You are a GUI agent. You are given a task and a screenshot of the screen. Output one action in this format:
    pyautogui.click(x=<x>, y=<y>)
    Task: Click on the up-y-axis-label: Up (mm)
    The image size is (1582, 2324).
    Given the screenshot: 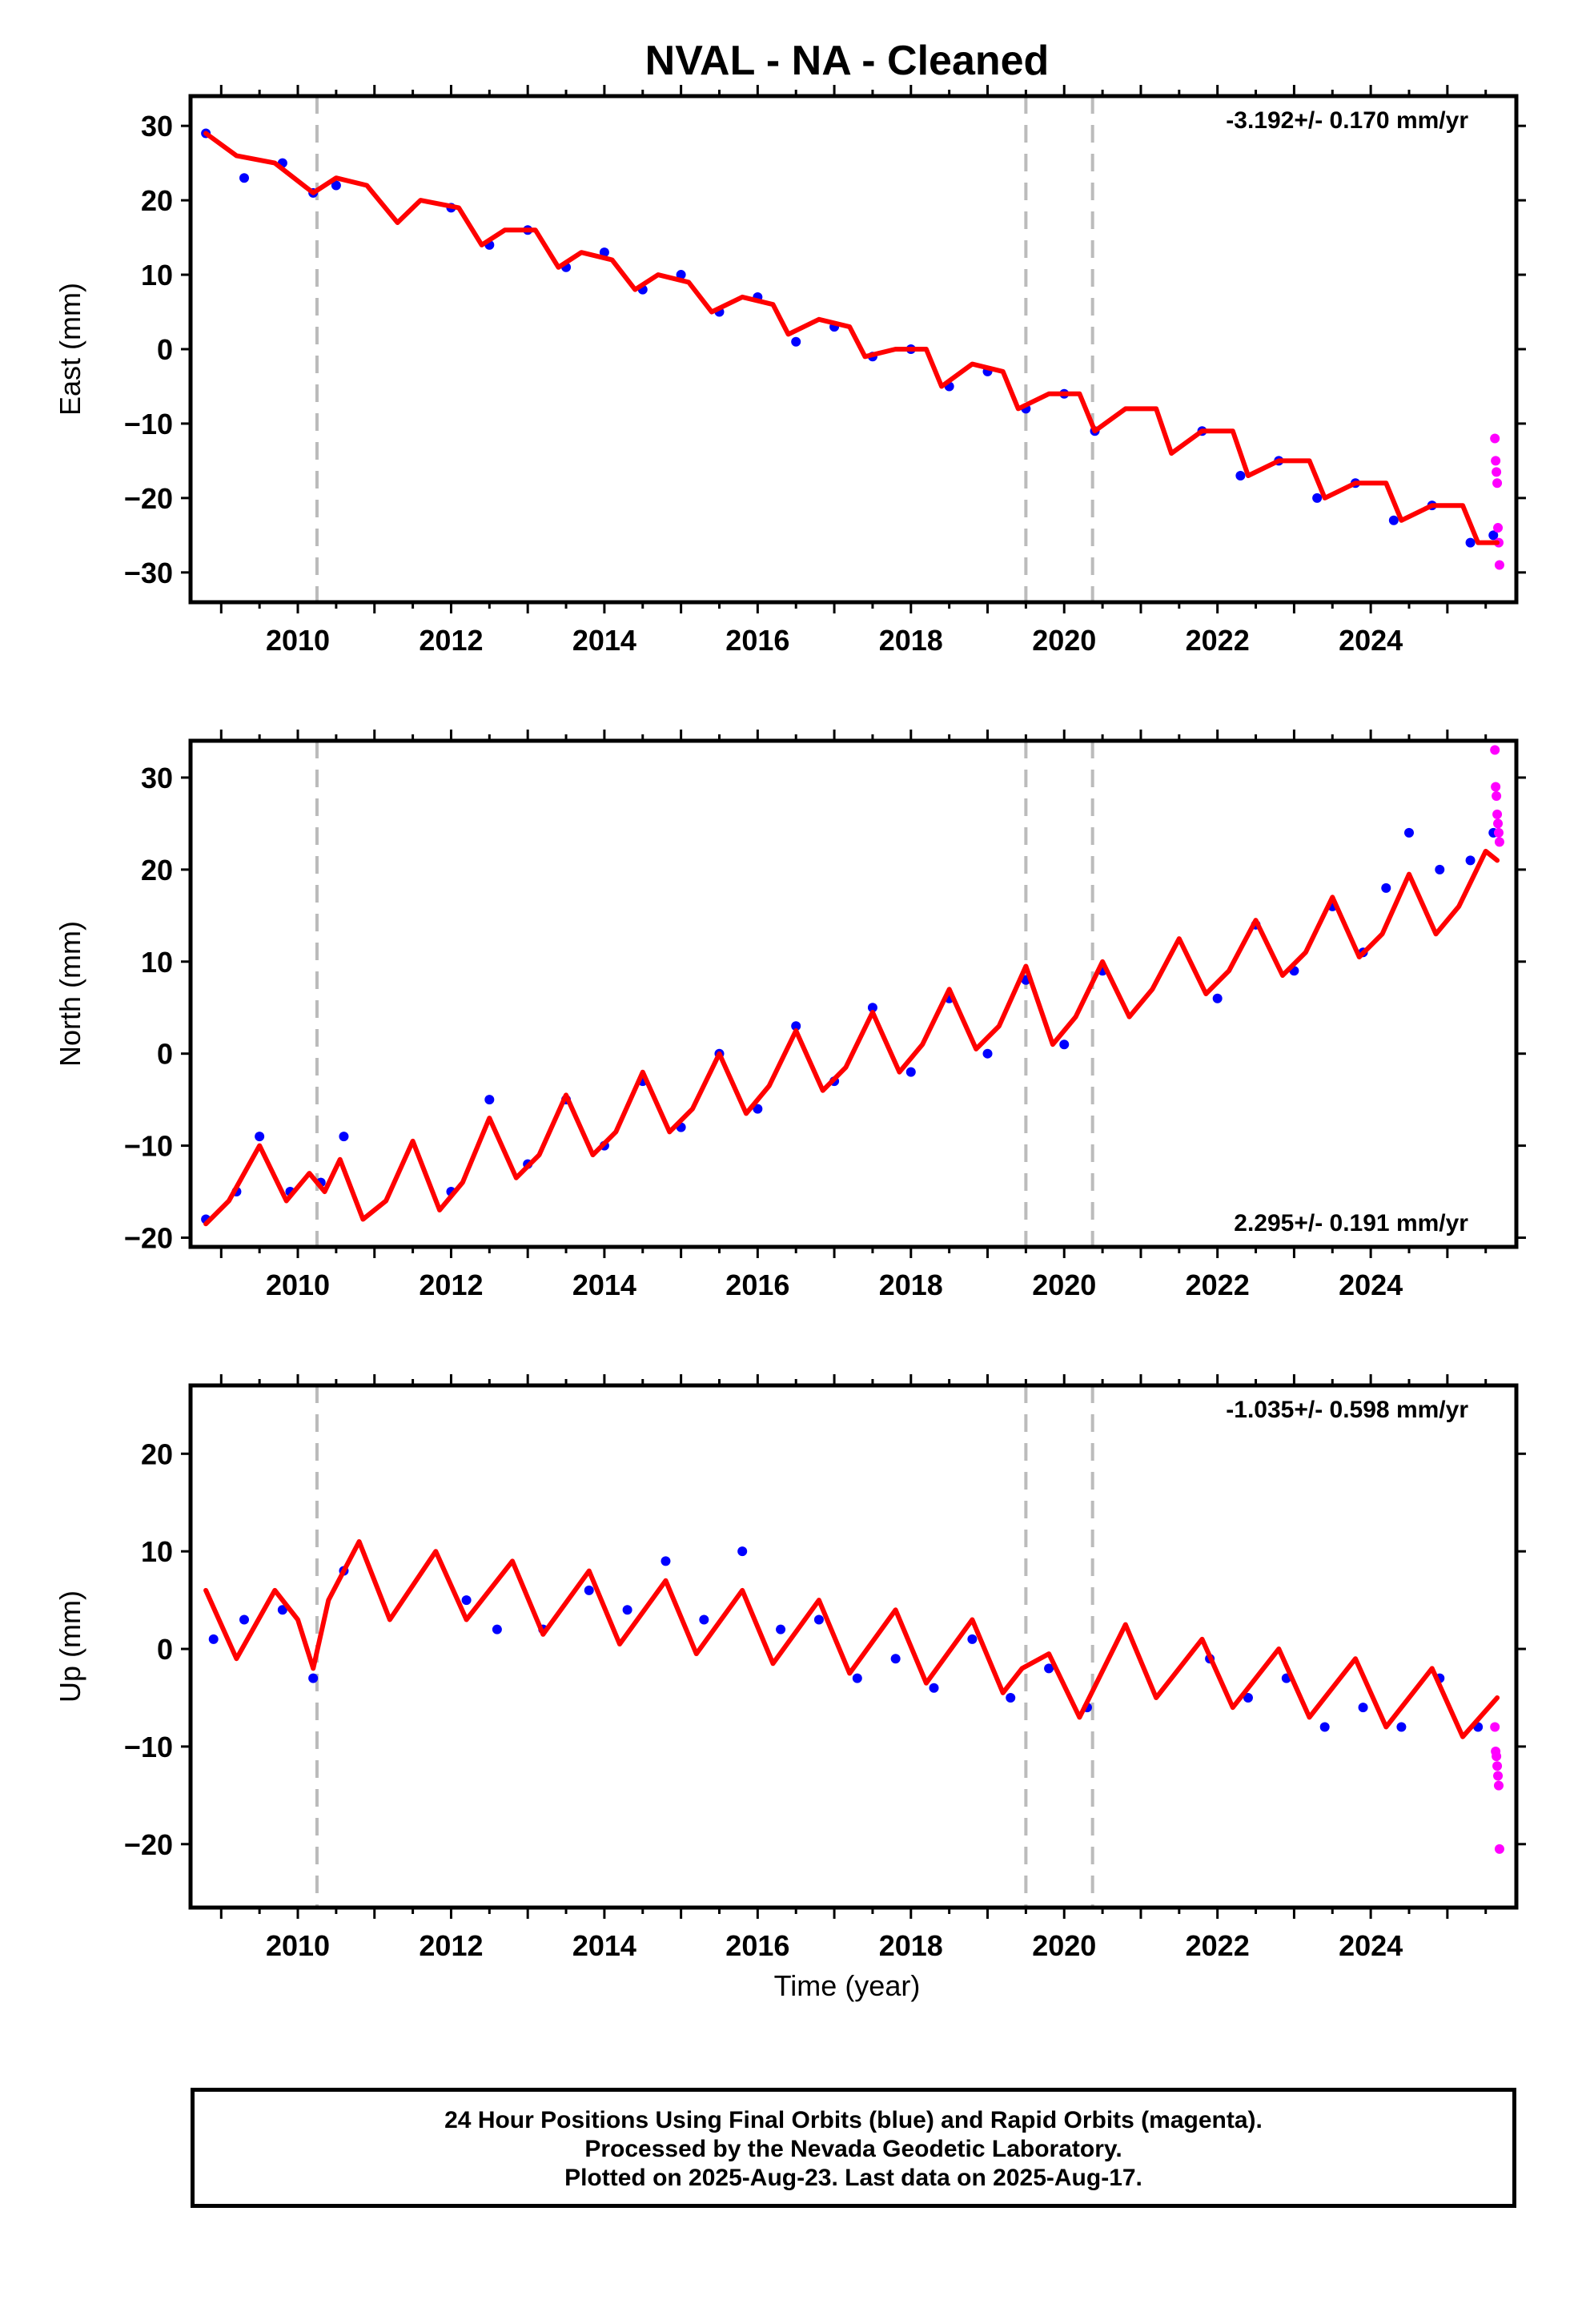 What is the action you would take?
    pyautogui.click(x=70, y=1646)
    